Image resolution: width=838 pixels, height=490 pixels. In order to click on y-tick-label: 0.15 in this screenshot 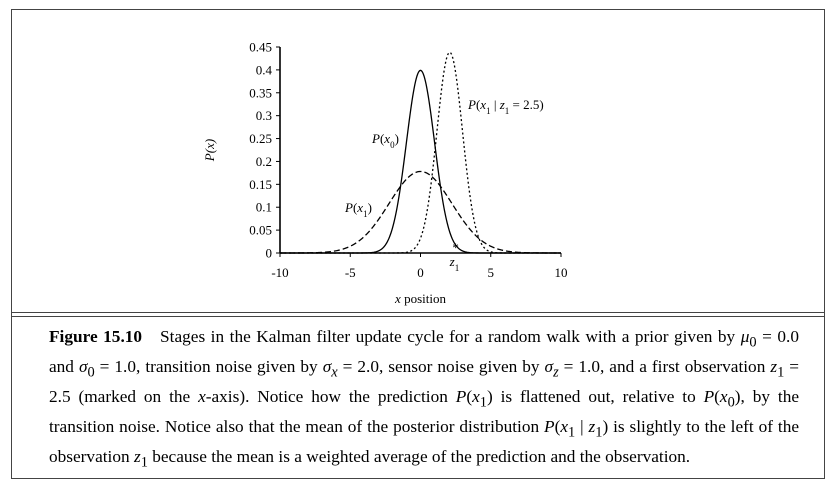, I will do `click(260, 184)`.